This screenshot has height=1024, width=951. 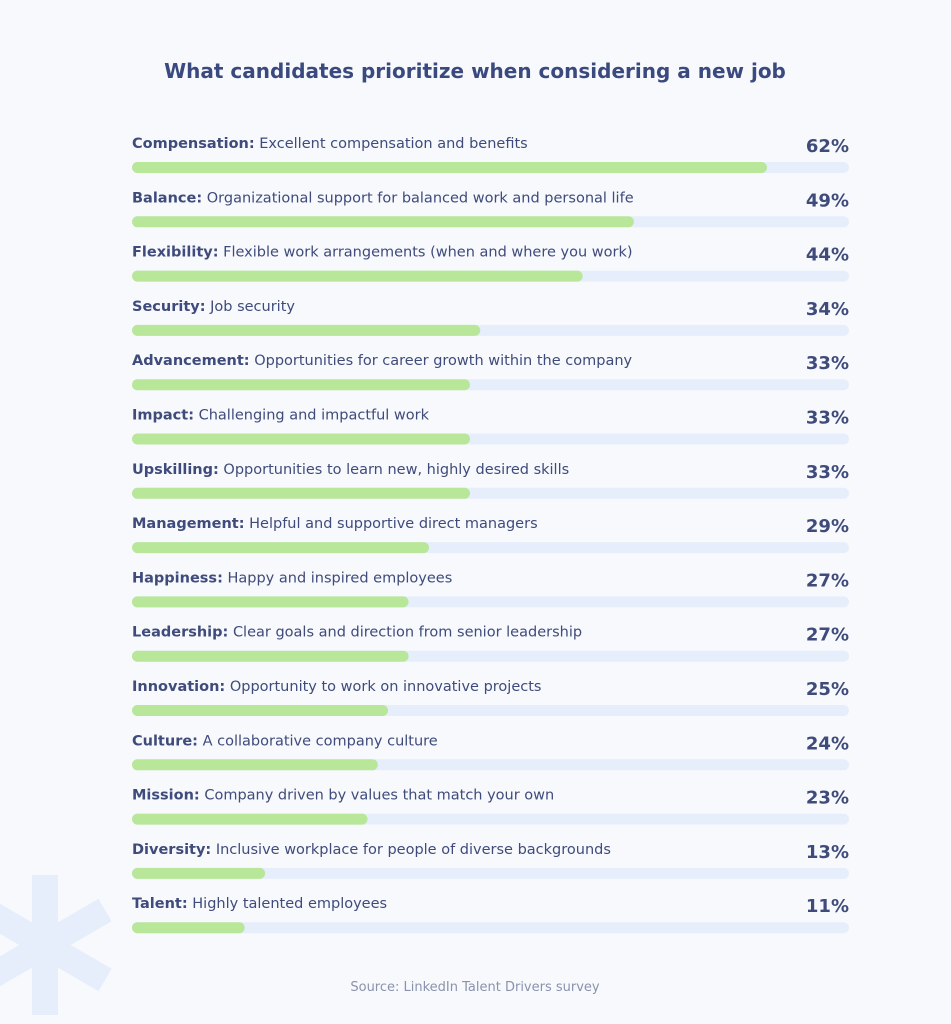 I want to click on category-description: Helpful and supportive direct managers, so click(x=393, y=524).